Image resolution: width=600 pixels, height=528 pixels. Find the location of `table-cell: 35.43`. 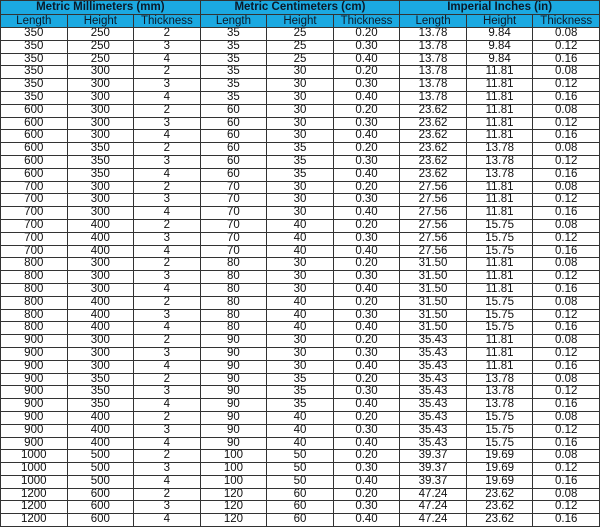

table-cell: 35.43 is located at coordinates (433, 392).